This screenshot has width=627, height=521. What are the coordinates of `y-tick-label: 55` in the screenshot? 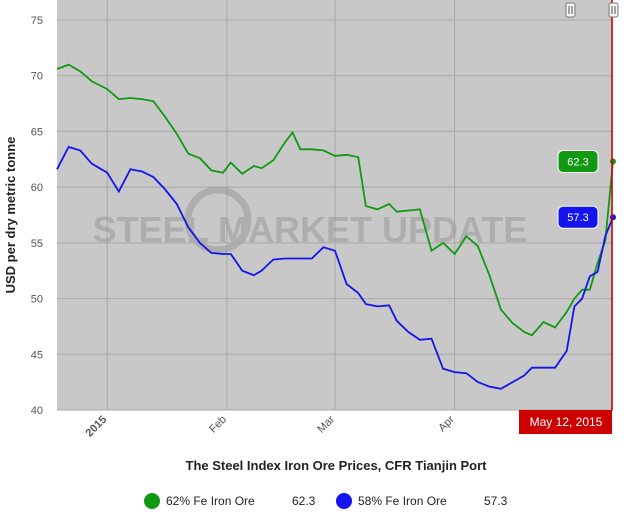 It's located at (37, 244).